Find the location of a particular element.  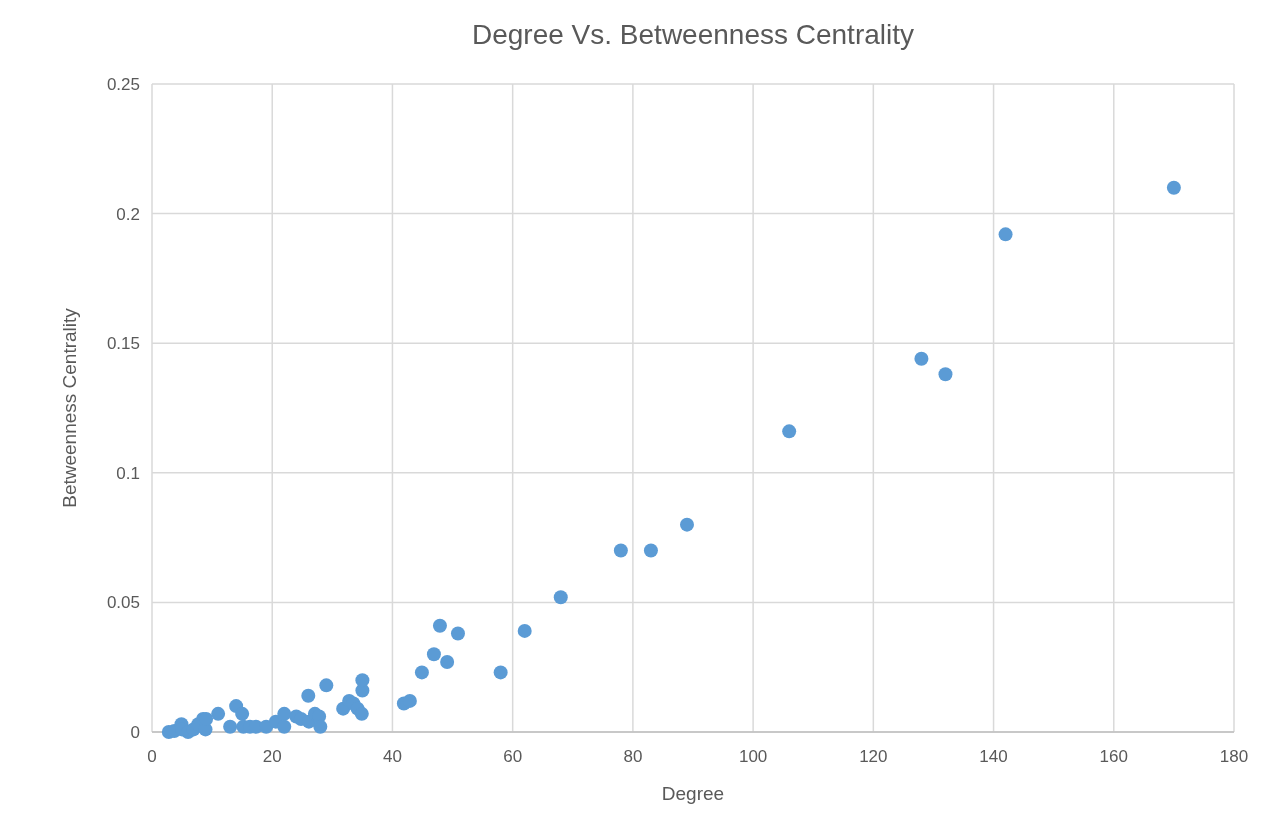

x-tick-label: 20 is located at coordinates (272, 756).